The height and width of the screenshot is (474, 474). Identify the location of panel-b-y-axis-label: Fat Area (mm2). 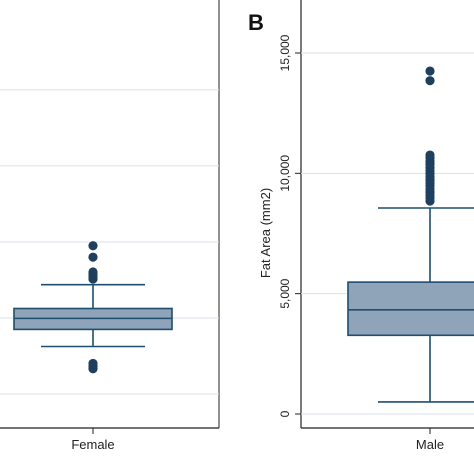
(265, 233).